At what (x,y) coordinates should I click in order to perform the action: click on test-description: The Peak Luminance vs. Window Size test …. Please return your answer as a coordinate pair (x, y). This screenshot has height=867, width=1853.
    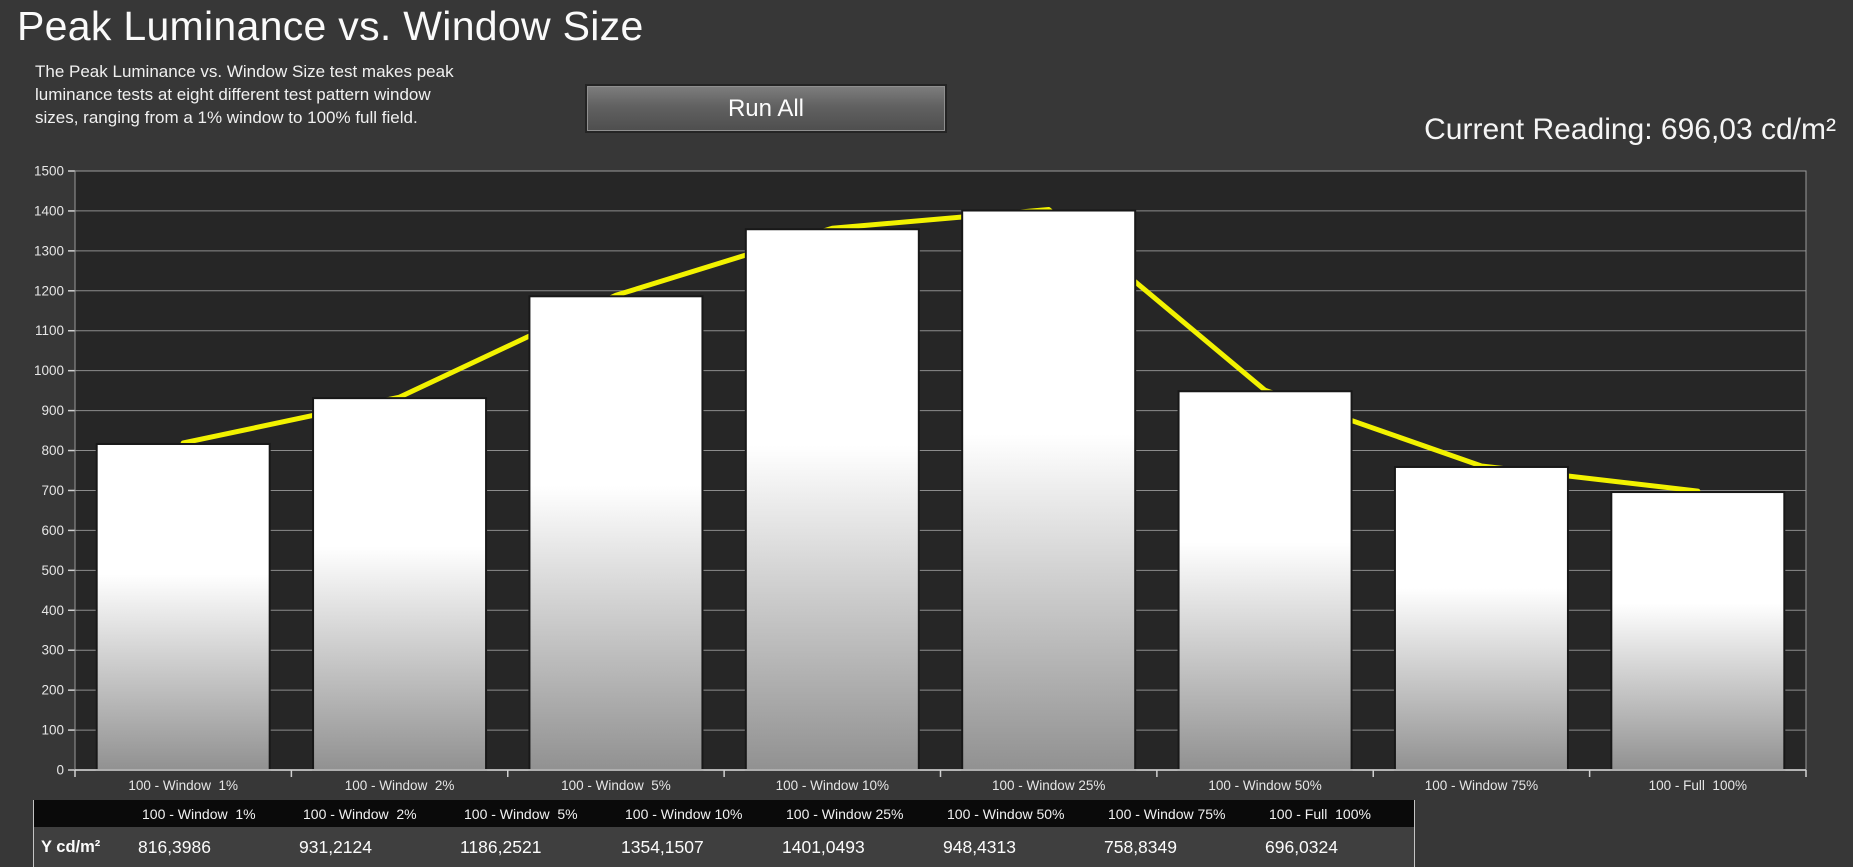
    Looking at the image, I should click on (244, 94).